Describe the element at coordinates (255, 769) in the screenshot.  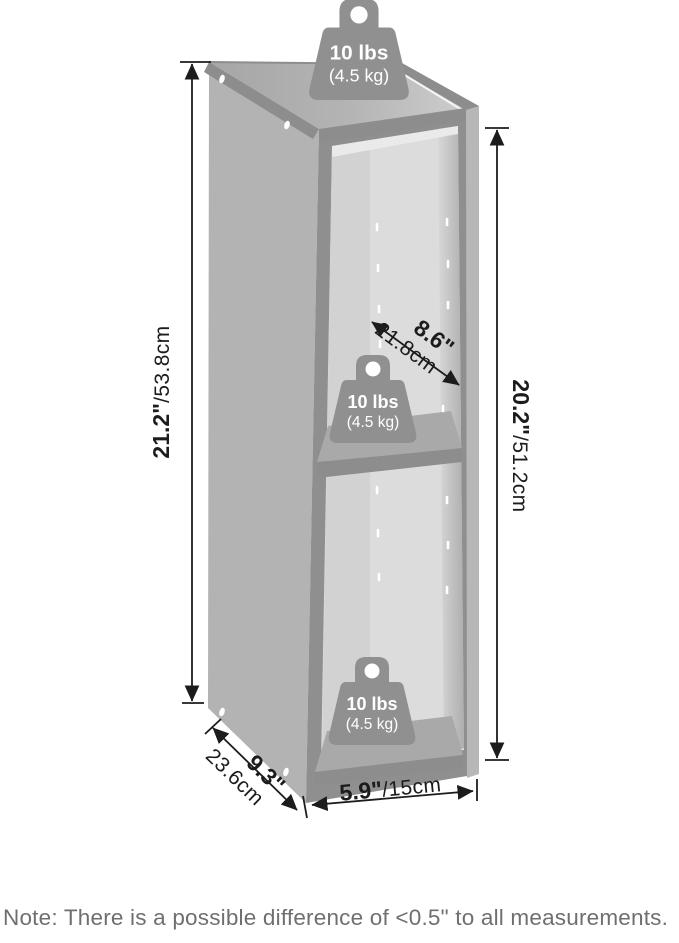
I see `overall-depth-arrow` at that location.